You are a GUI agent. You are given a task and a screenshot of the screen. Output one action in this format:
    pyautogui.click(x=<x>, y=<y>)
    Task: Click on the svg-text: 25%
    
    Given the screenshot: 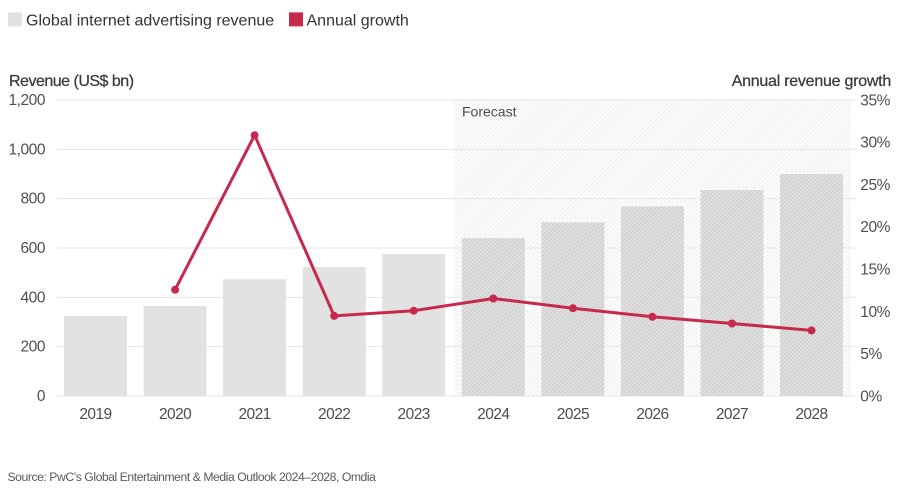 What is the action you would take?
    pyautogui.click(x=875, y=185)
    